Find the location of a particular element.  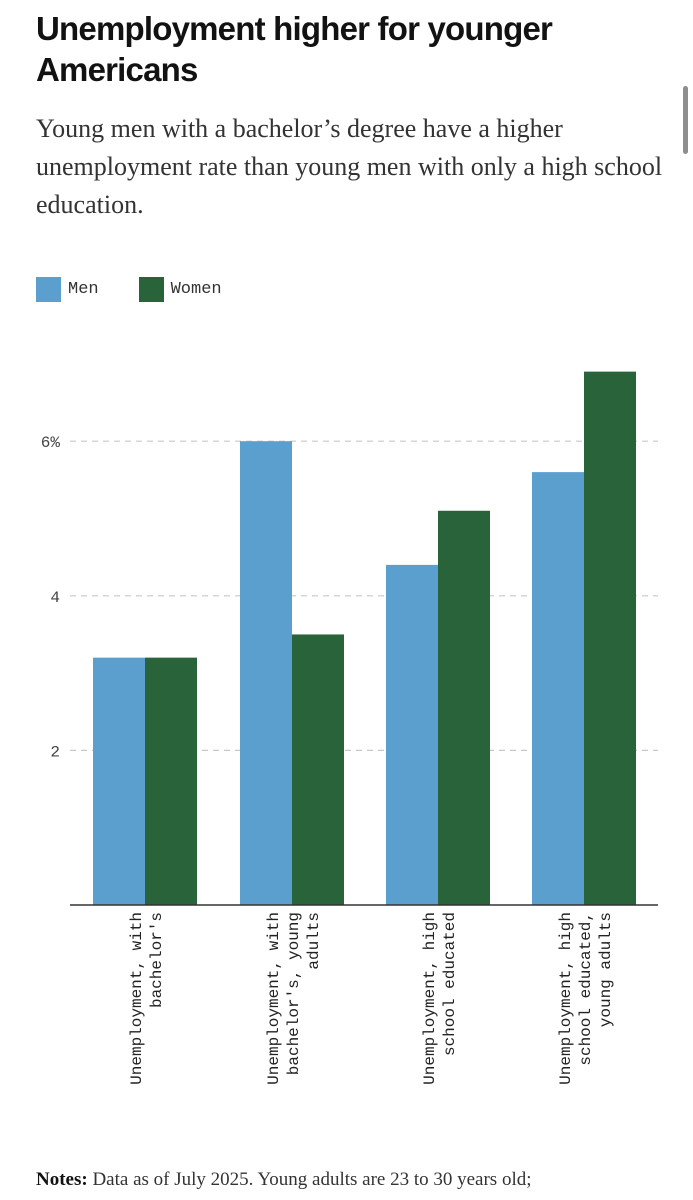

x-tick-label: Unemployment, high school educated is located at coordinates (440, 998).